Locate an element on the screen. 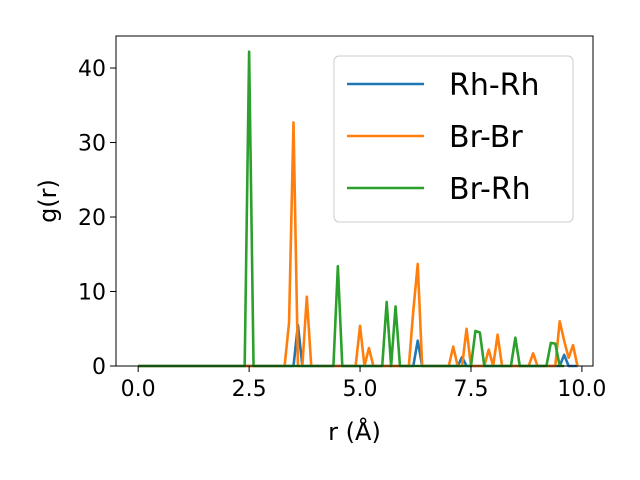 This screenshot has width=640, height=480. legend: Rh-Rh Br-Br Br-Rh is located at coordinates (453, 139).